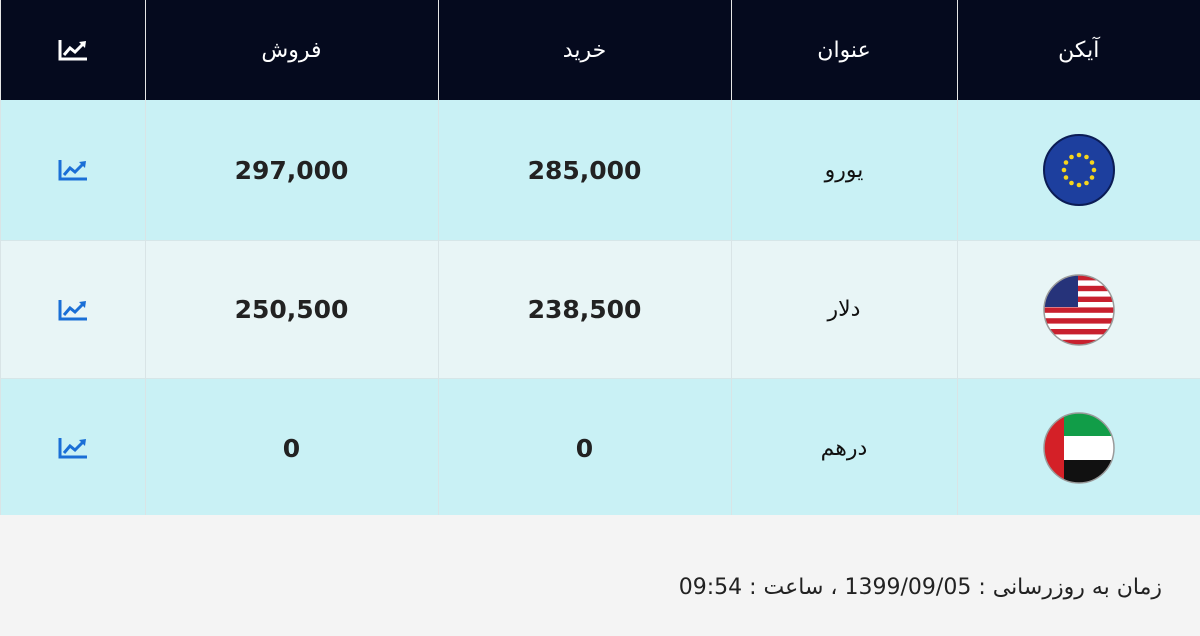 This screenshot has width=1200, height=636. I want to click on buy-cell: 238,500, so click(584, 309).